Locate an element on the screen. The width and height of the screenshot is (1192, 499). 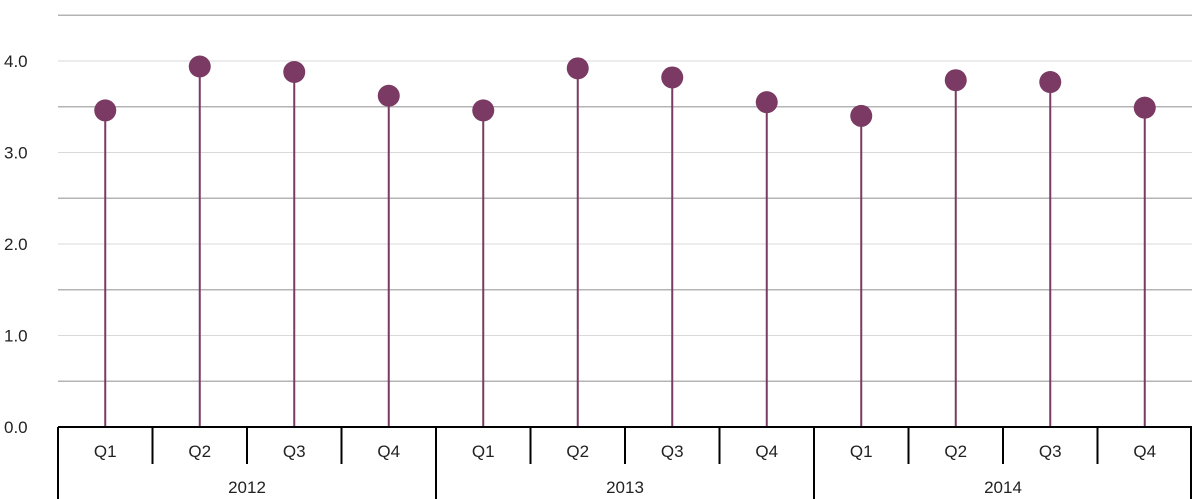
y-tick-label: 1.0 is located at coordinates (16, 336).